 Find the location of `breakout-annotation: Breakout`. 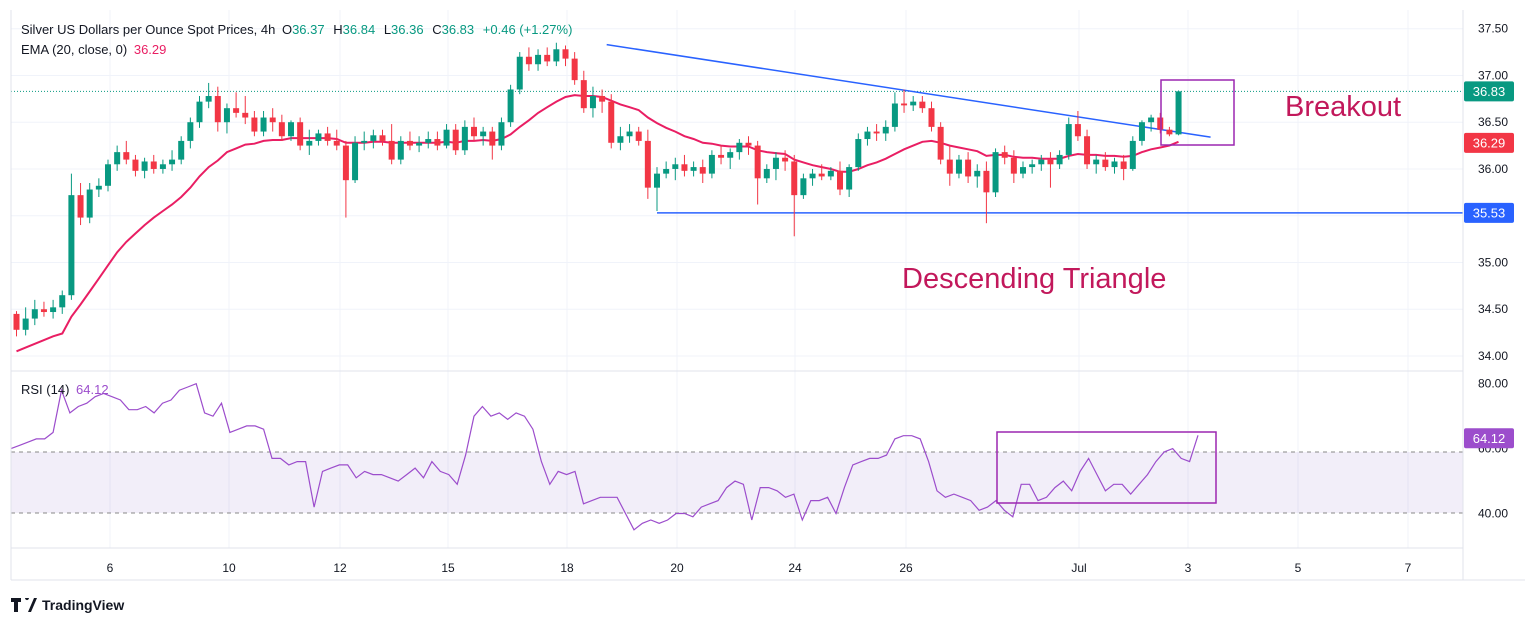

breakout-annotation: Breakout is located at coordinates (1343, 107).